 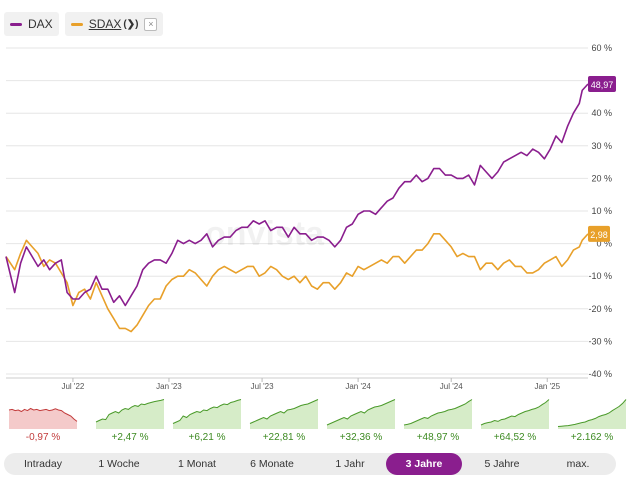 I want to click on y-tick-label: 30 %, so click(x=601, y=146).